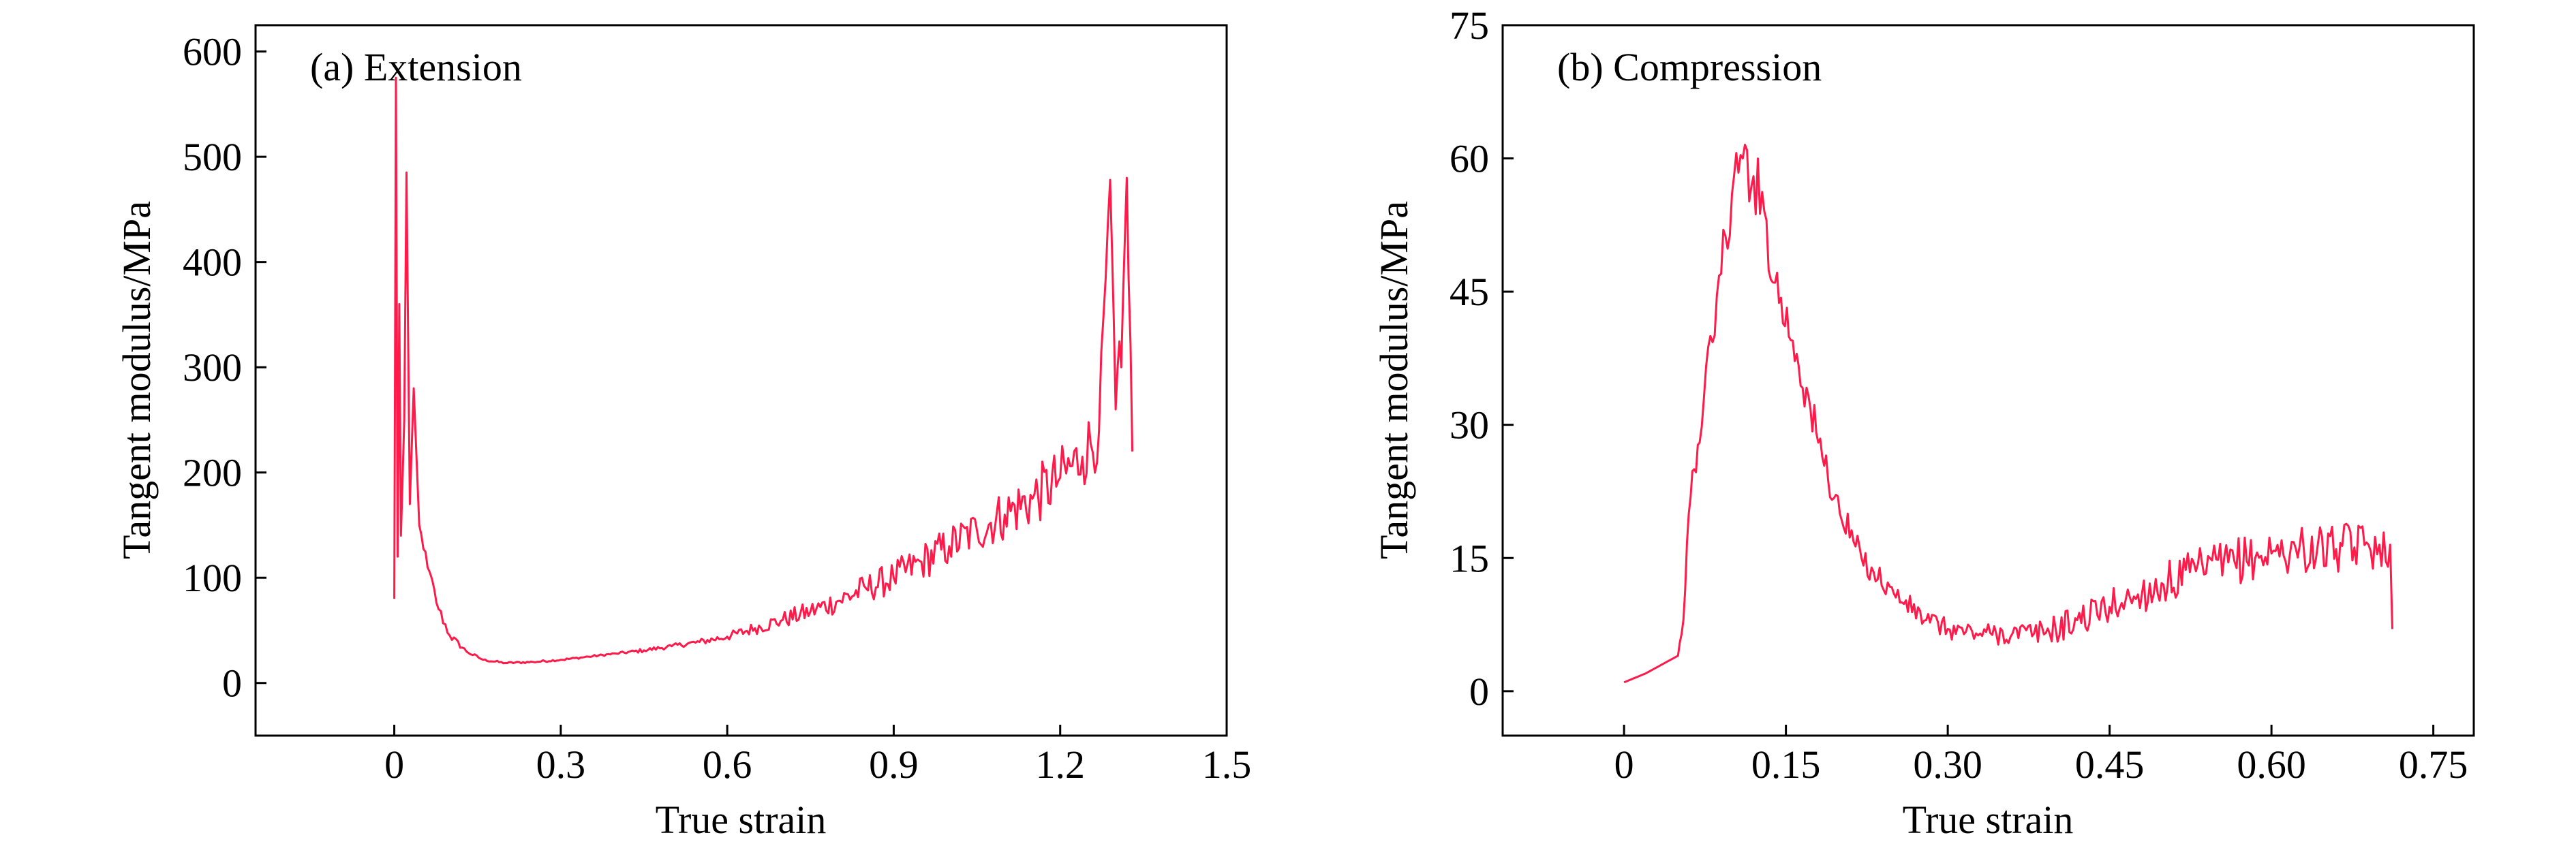 The image size is (2576, 848). I want to click on y-tick-label: 200, so click(212, 473).